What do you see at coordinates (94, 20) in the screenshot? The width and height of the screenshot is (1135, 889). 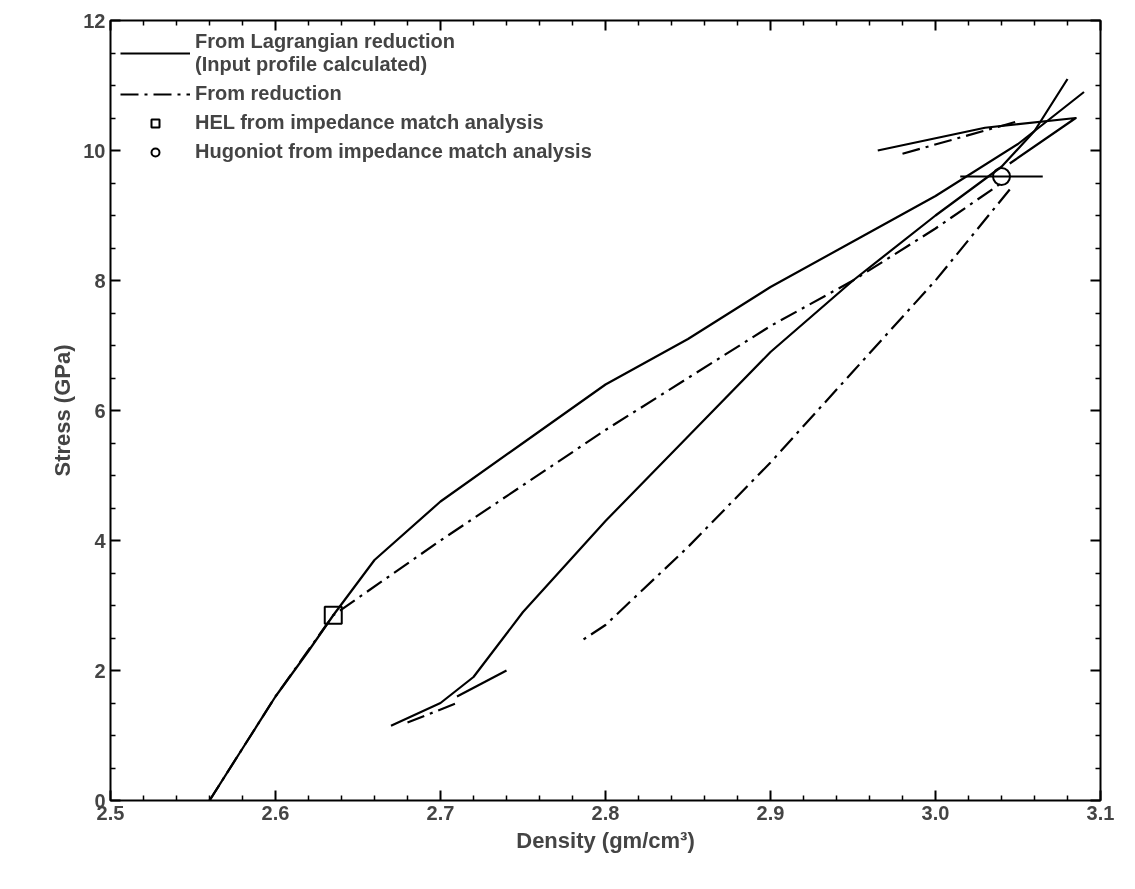 I see `y-tick-label: 12` at bounding box center [94, 20].